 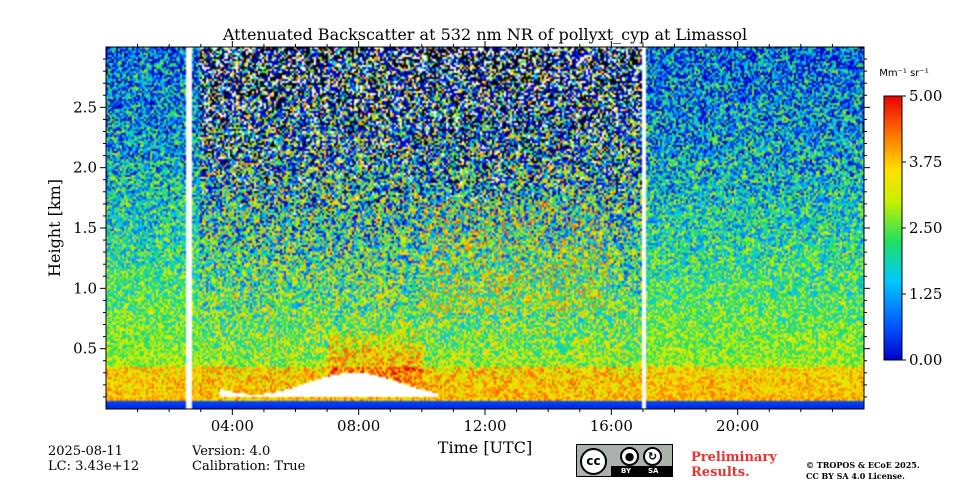 I want to click on sa-label: SA, so click(x=653, y=471).